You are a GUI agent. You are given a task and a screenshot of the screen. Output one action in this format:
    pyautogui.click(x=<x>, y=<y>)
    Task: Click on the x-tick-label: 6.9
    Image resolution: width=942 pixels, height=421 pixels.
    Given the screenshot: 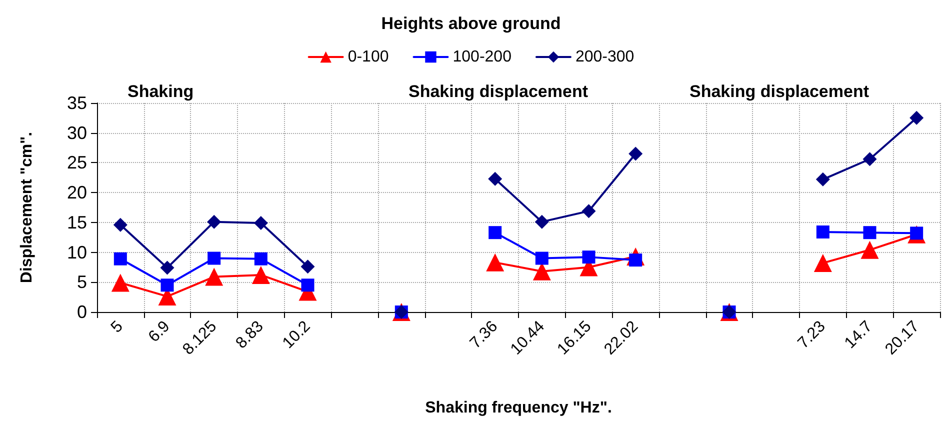 What is the action you would take?
    pyautogui.click(x=160, y=332)
    